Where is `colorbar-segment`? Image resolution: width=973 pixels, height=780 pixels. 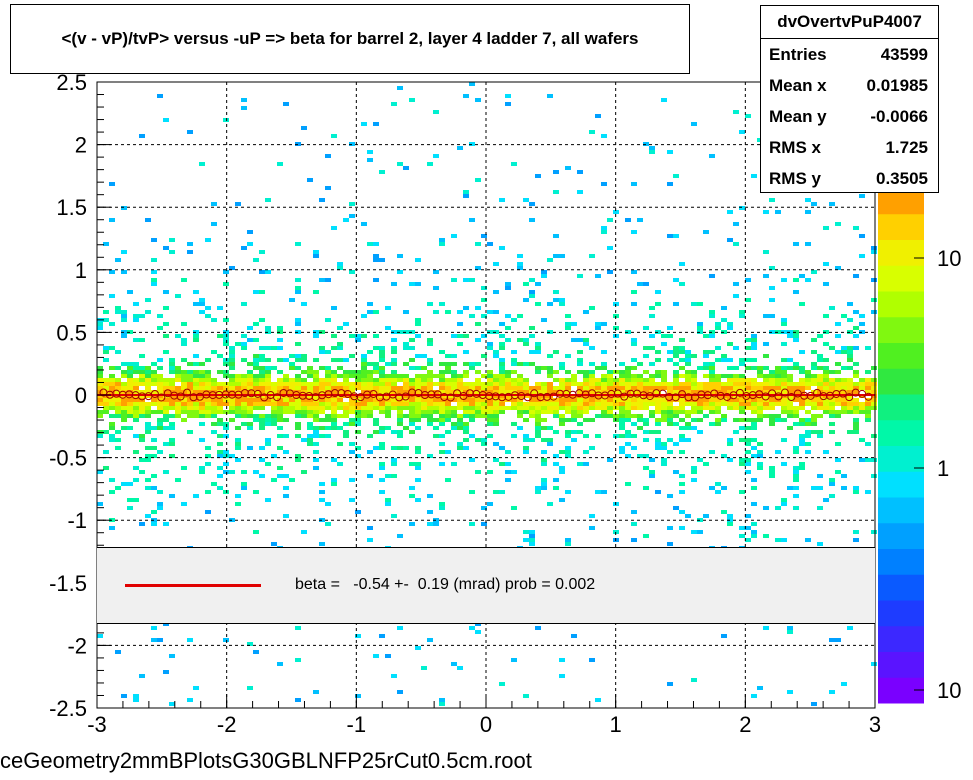 colorbar-segment is located at coordinates (901, 304).